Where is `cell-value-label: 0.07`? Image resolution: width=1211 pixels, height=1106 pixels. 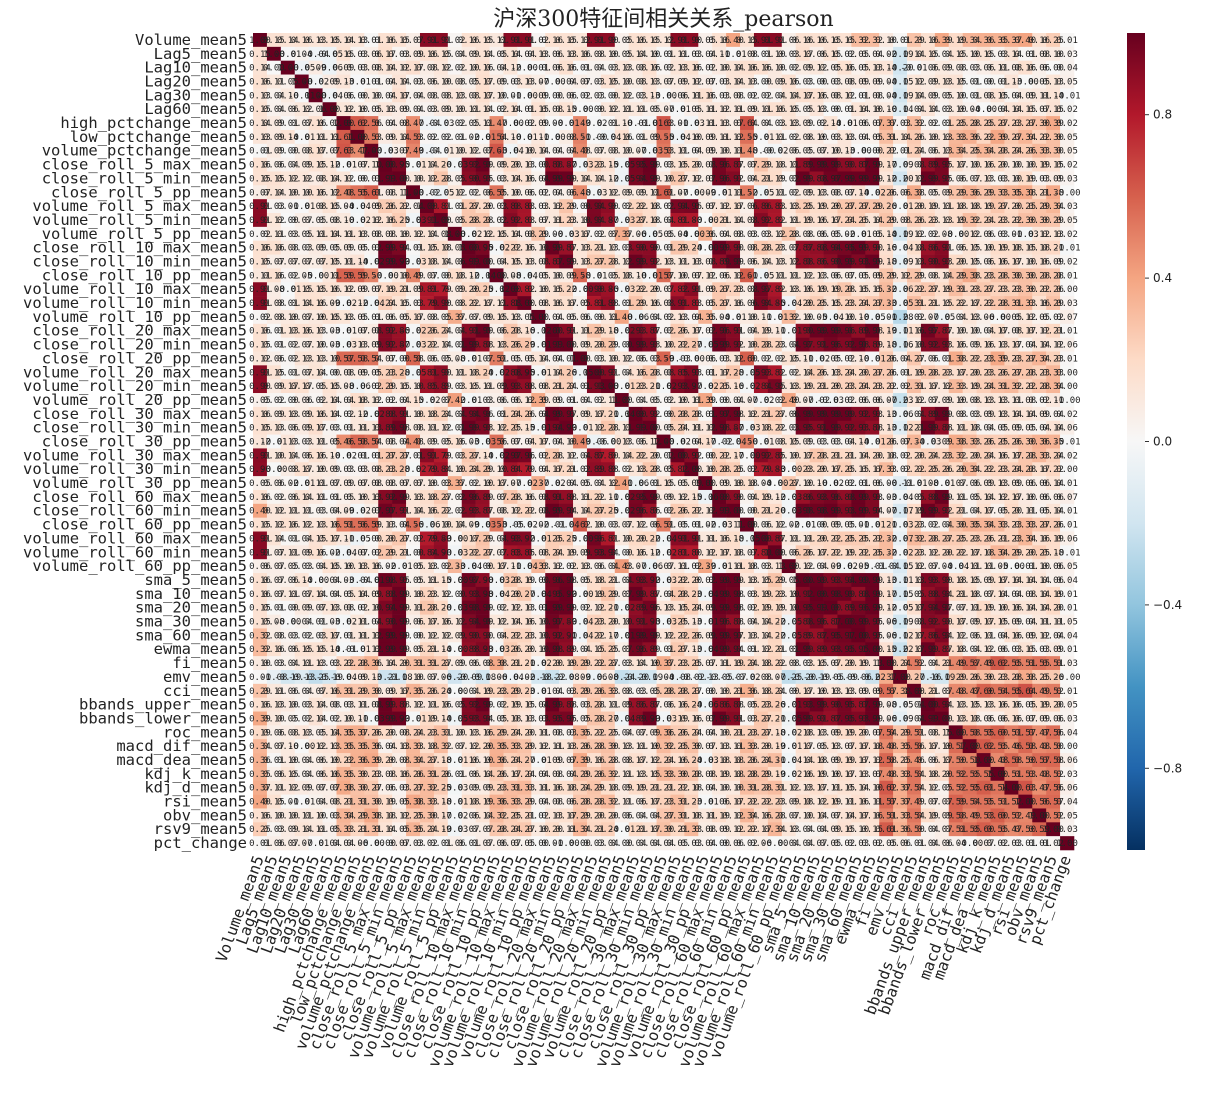
cell-value-label: 0.07 is located at coordinates (1067, 318).